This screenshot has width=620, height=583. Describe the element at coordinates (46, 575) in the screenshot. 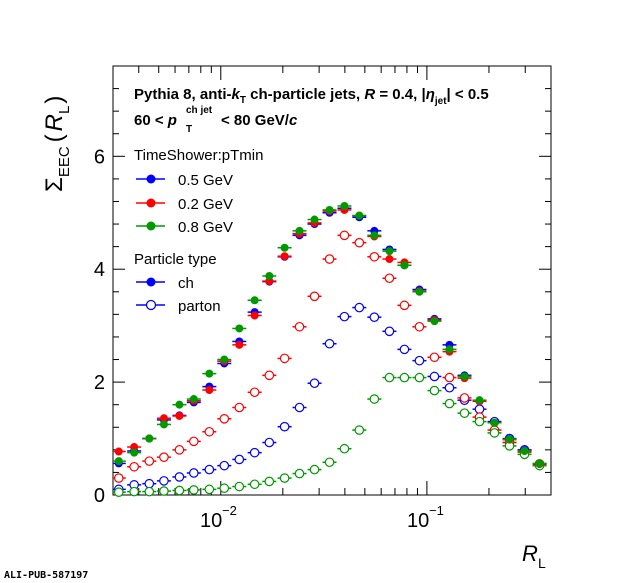

I see `footer-label: ALI-PUB-587197` at that location.